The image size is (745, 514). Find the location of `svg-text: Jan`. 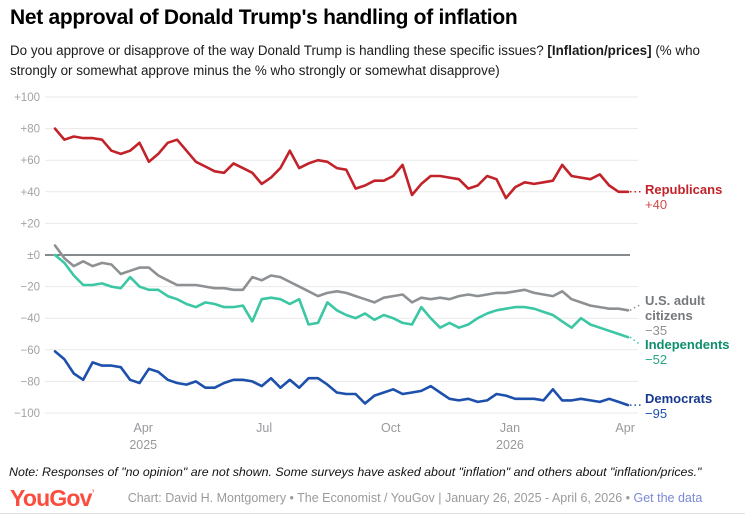

svg-text: Jan is located at coordinates (510, 428).